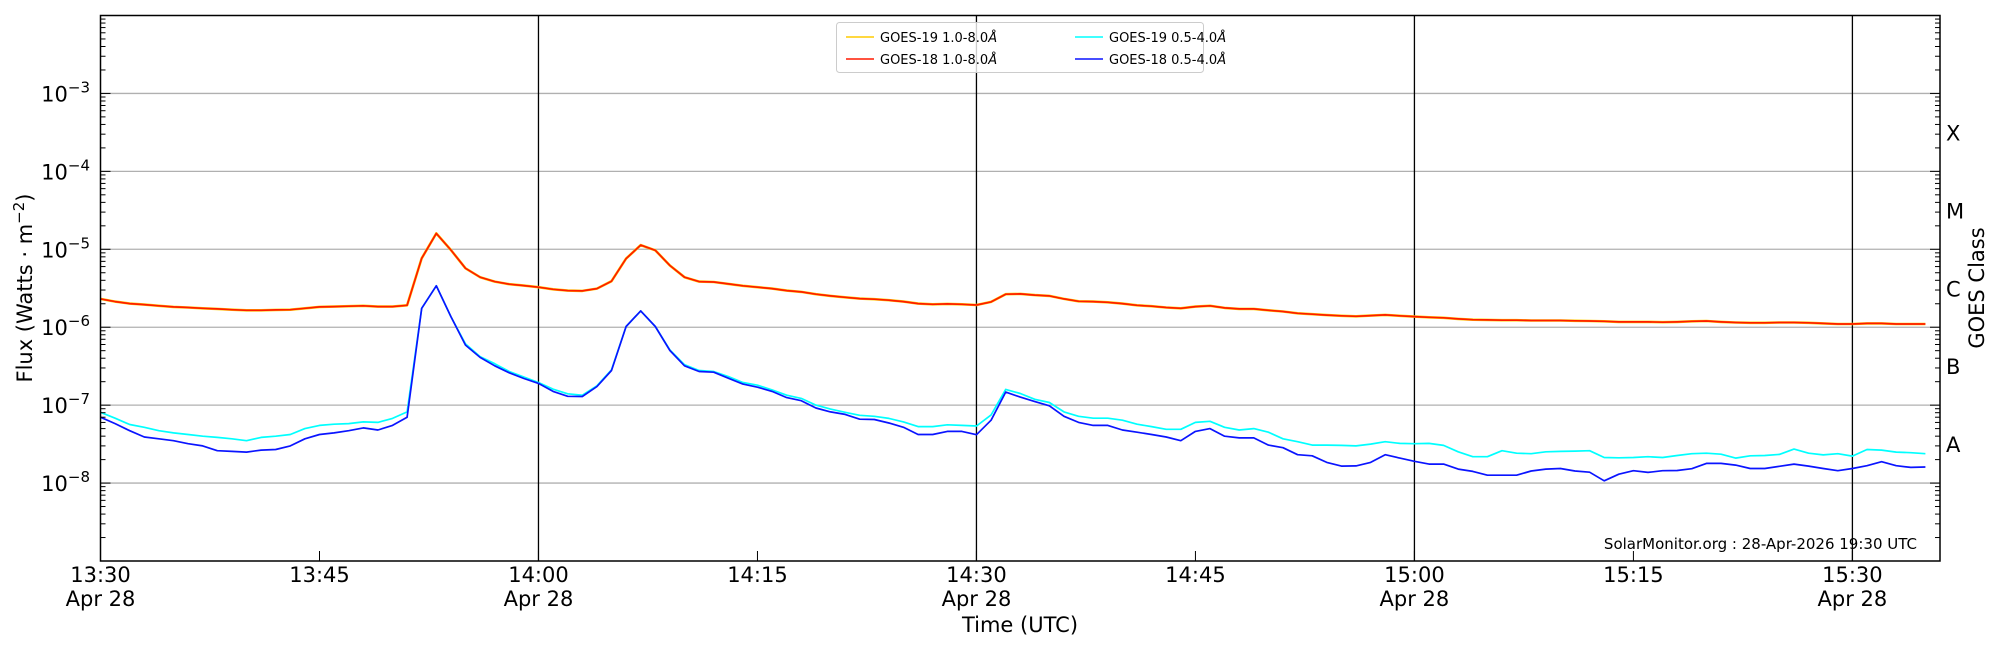 This screenshot has height=650, width=2000. I want to click on y-tick-label: 10⁻⁵, so click(65, 248).